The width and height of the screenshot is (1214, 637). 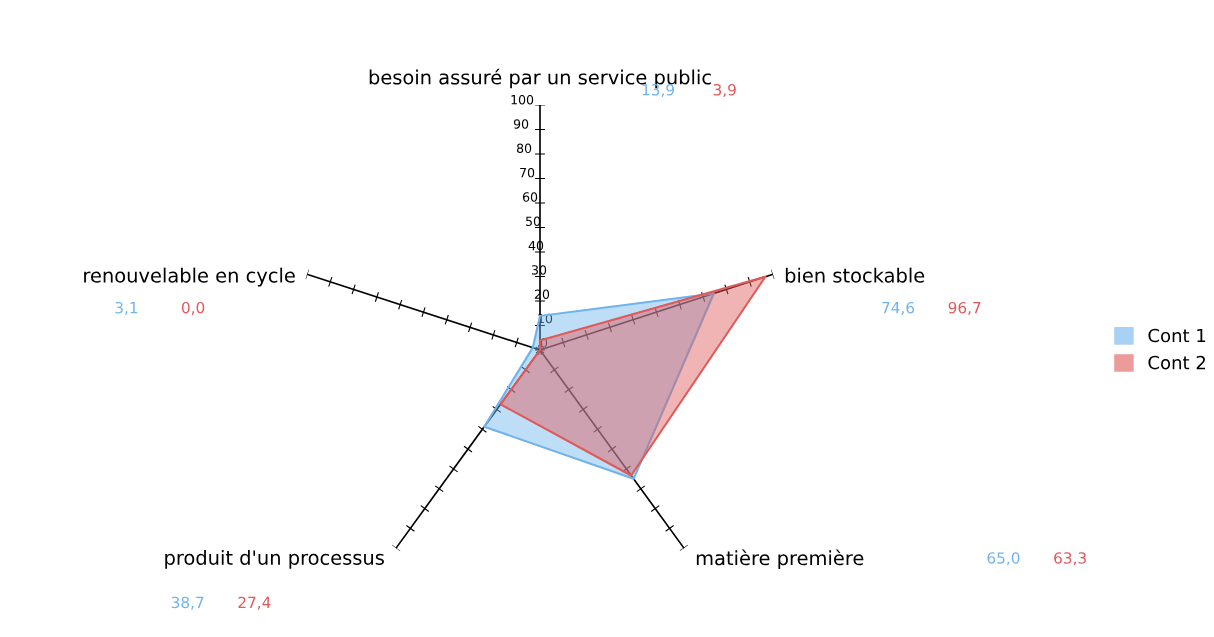 I want to click on text: 63,3, so click(x=1070, y=559).